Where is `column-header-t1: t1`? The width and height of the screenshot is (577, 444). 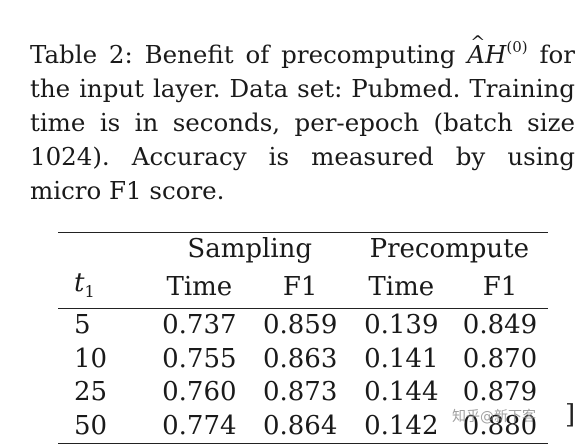 column-header-t1: t1 is located at coordinates (84, 284).